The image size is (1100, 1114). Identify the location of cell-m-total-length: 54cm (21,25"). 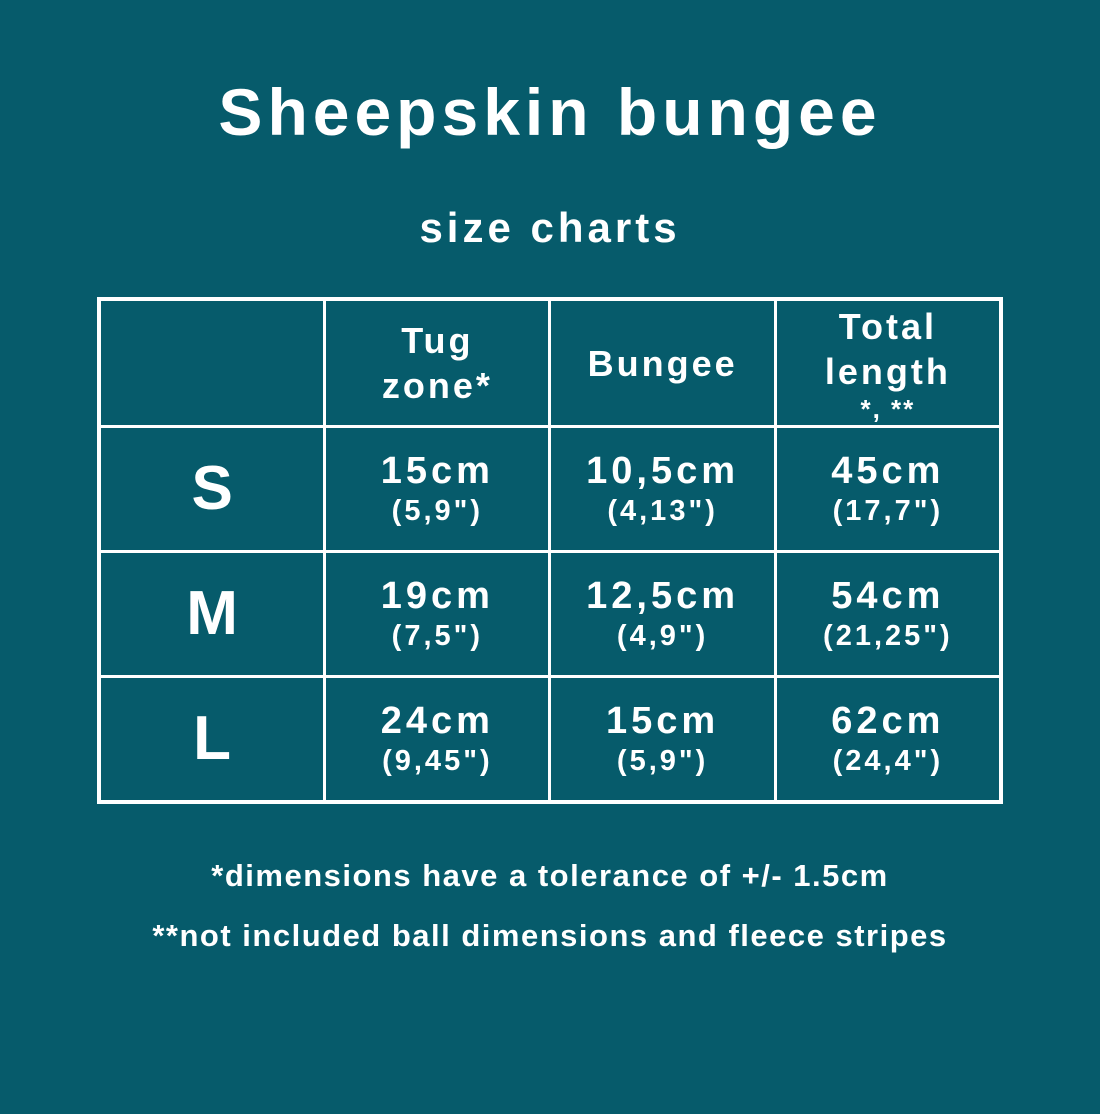
(888, 614).